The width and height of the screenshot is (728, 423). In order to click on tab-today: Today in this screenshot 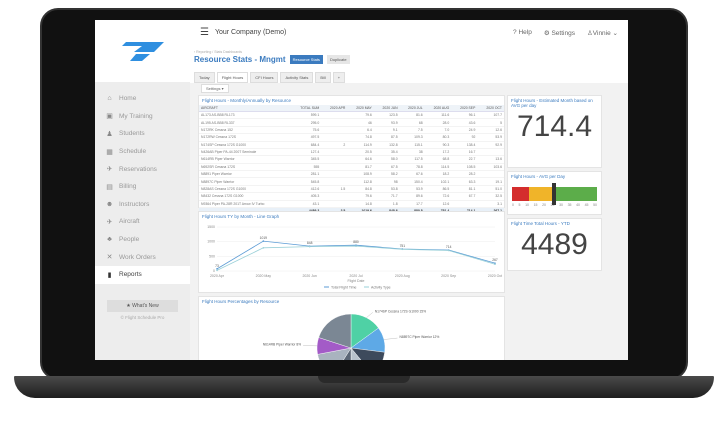, I will do `click(204, 77)`.